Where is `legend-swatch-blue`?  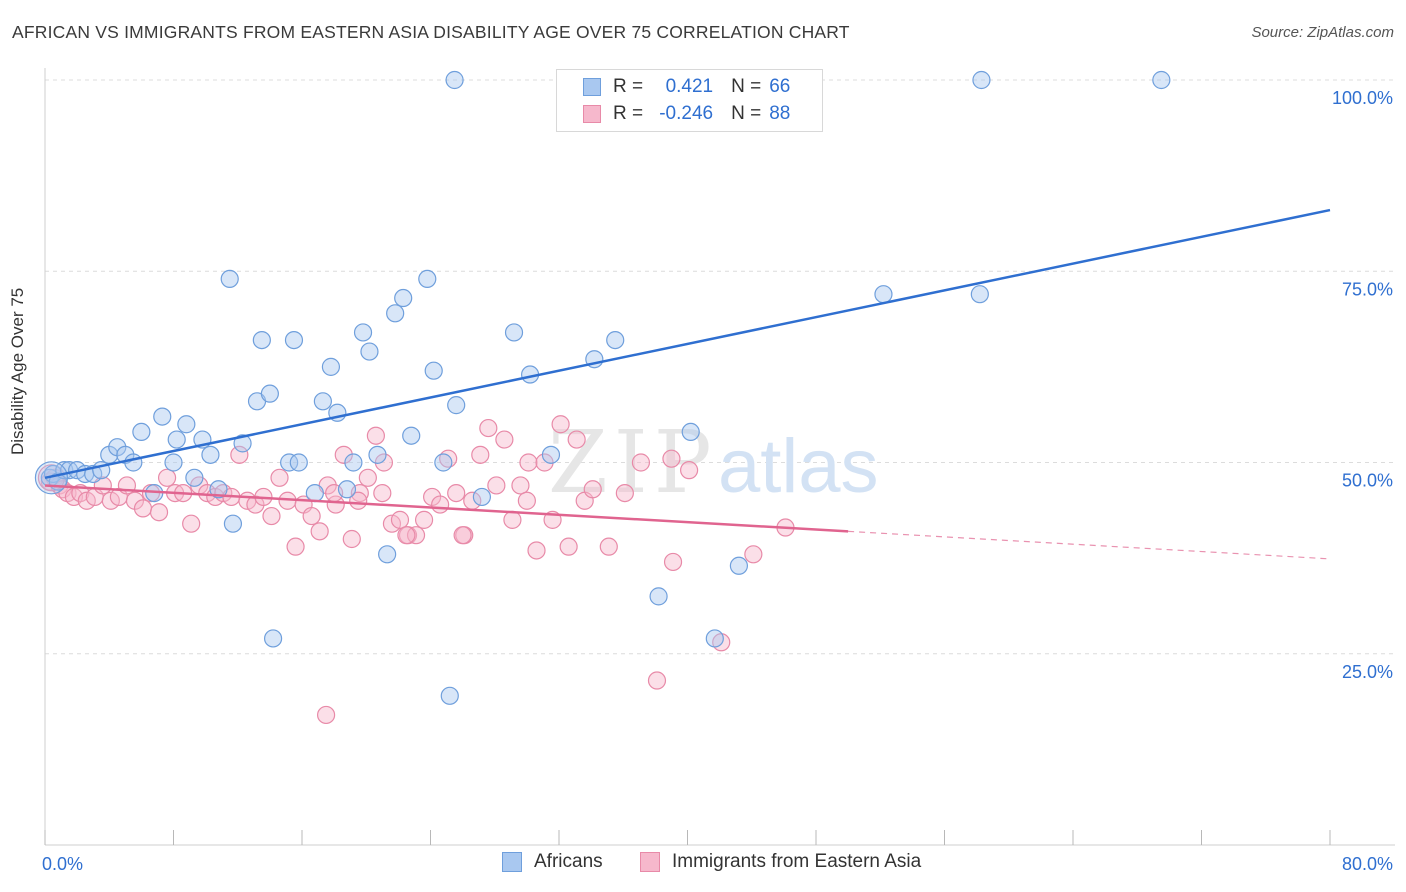
legend-swatch-blue is located at coordinates (512, 862).